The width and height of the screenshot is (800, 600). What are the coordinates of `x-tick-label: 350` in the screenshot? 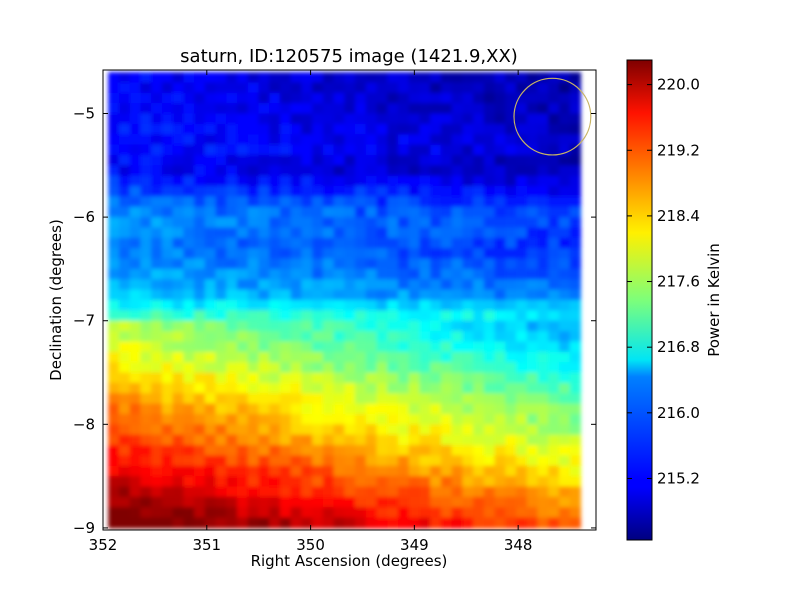 It's located at (310, 545).